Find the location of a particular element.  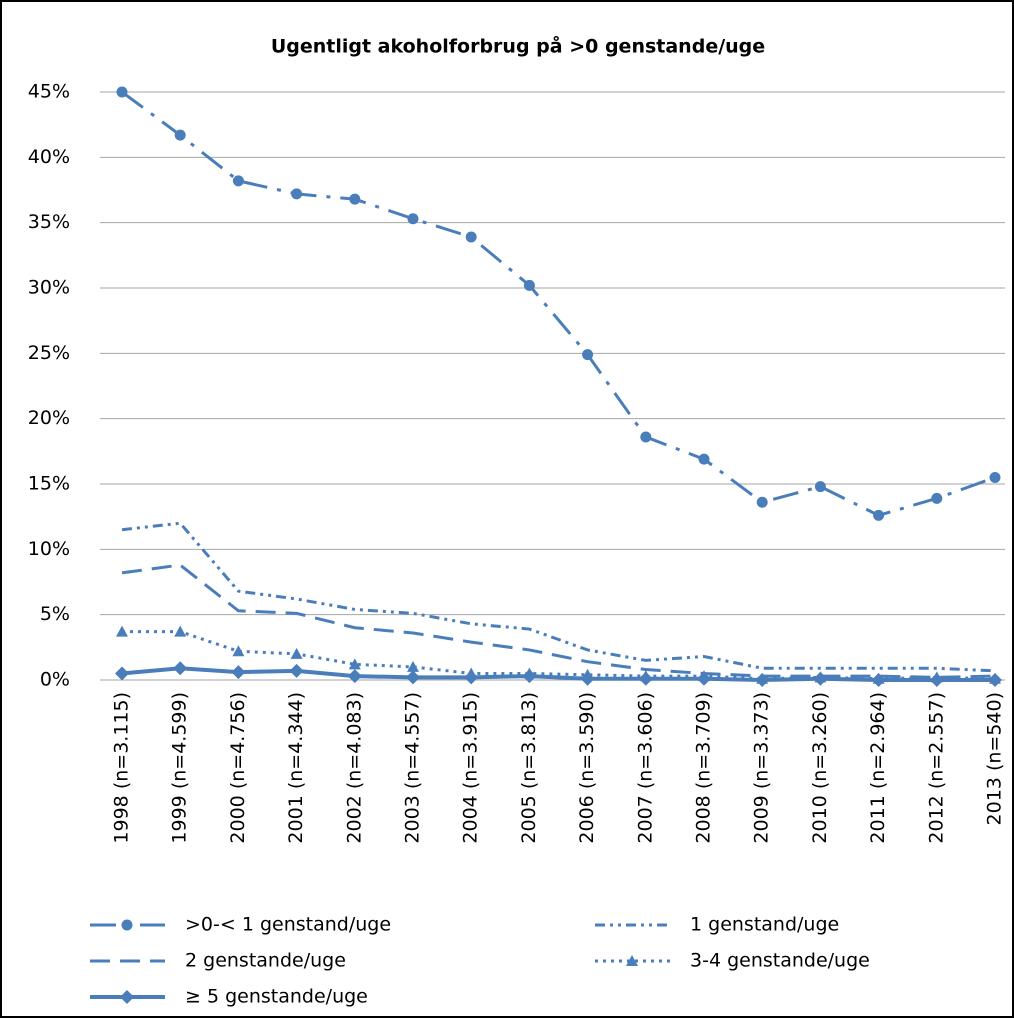

y-tick-label: 20% is located at coordinates (49, 418).